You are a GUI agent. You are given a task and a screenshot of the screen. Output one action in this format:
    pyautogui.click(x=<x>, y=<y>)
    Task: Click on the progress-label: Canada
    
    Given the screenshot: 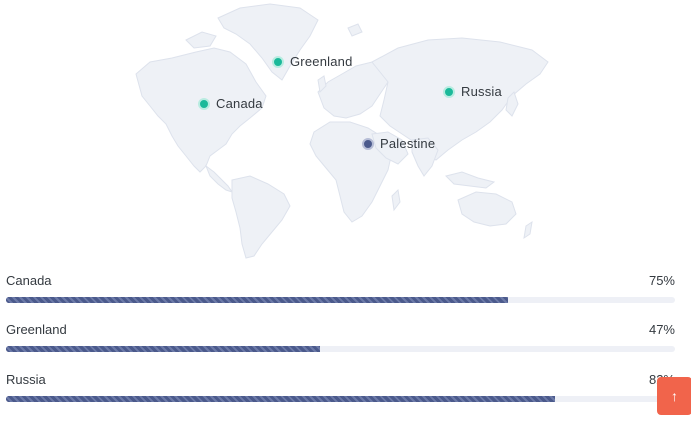 What is the action you would take?
    pyautogui.click(x=29, y=280)
    